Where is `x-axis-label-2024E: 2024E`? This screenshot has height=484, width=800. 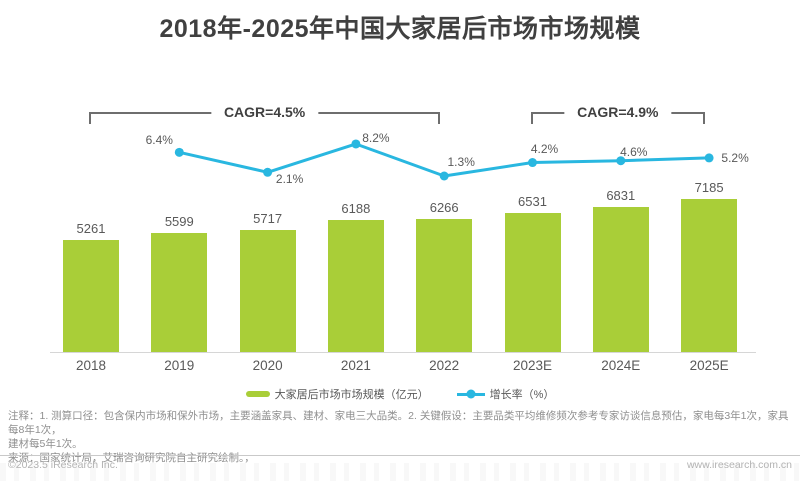
x-axis-label-2024E: 2024E is located at coordinates (621, 365).